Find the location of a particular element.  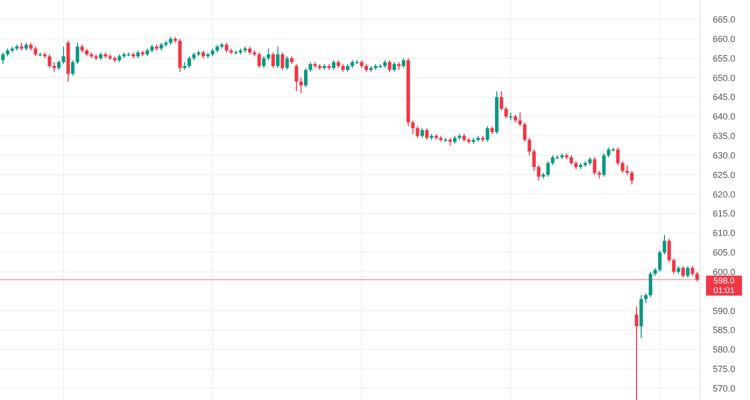

y-tick-label: 640.0 is located at coordinates (724, 117).